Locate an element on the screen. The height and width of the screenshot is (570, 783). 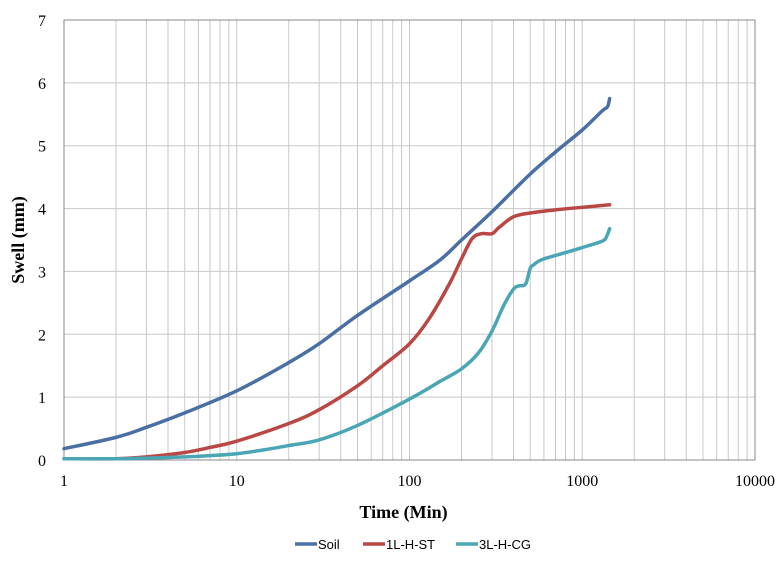
x-axis-title: Time (Min) is located at coordinates (403, 512).